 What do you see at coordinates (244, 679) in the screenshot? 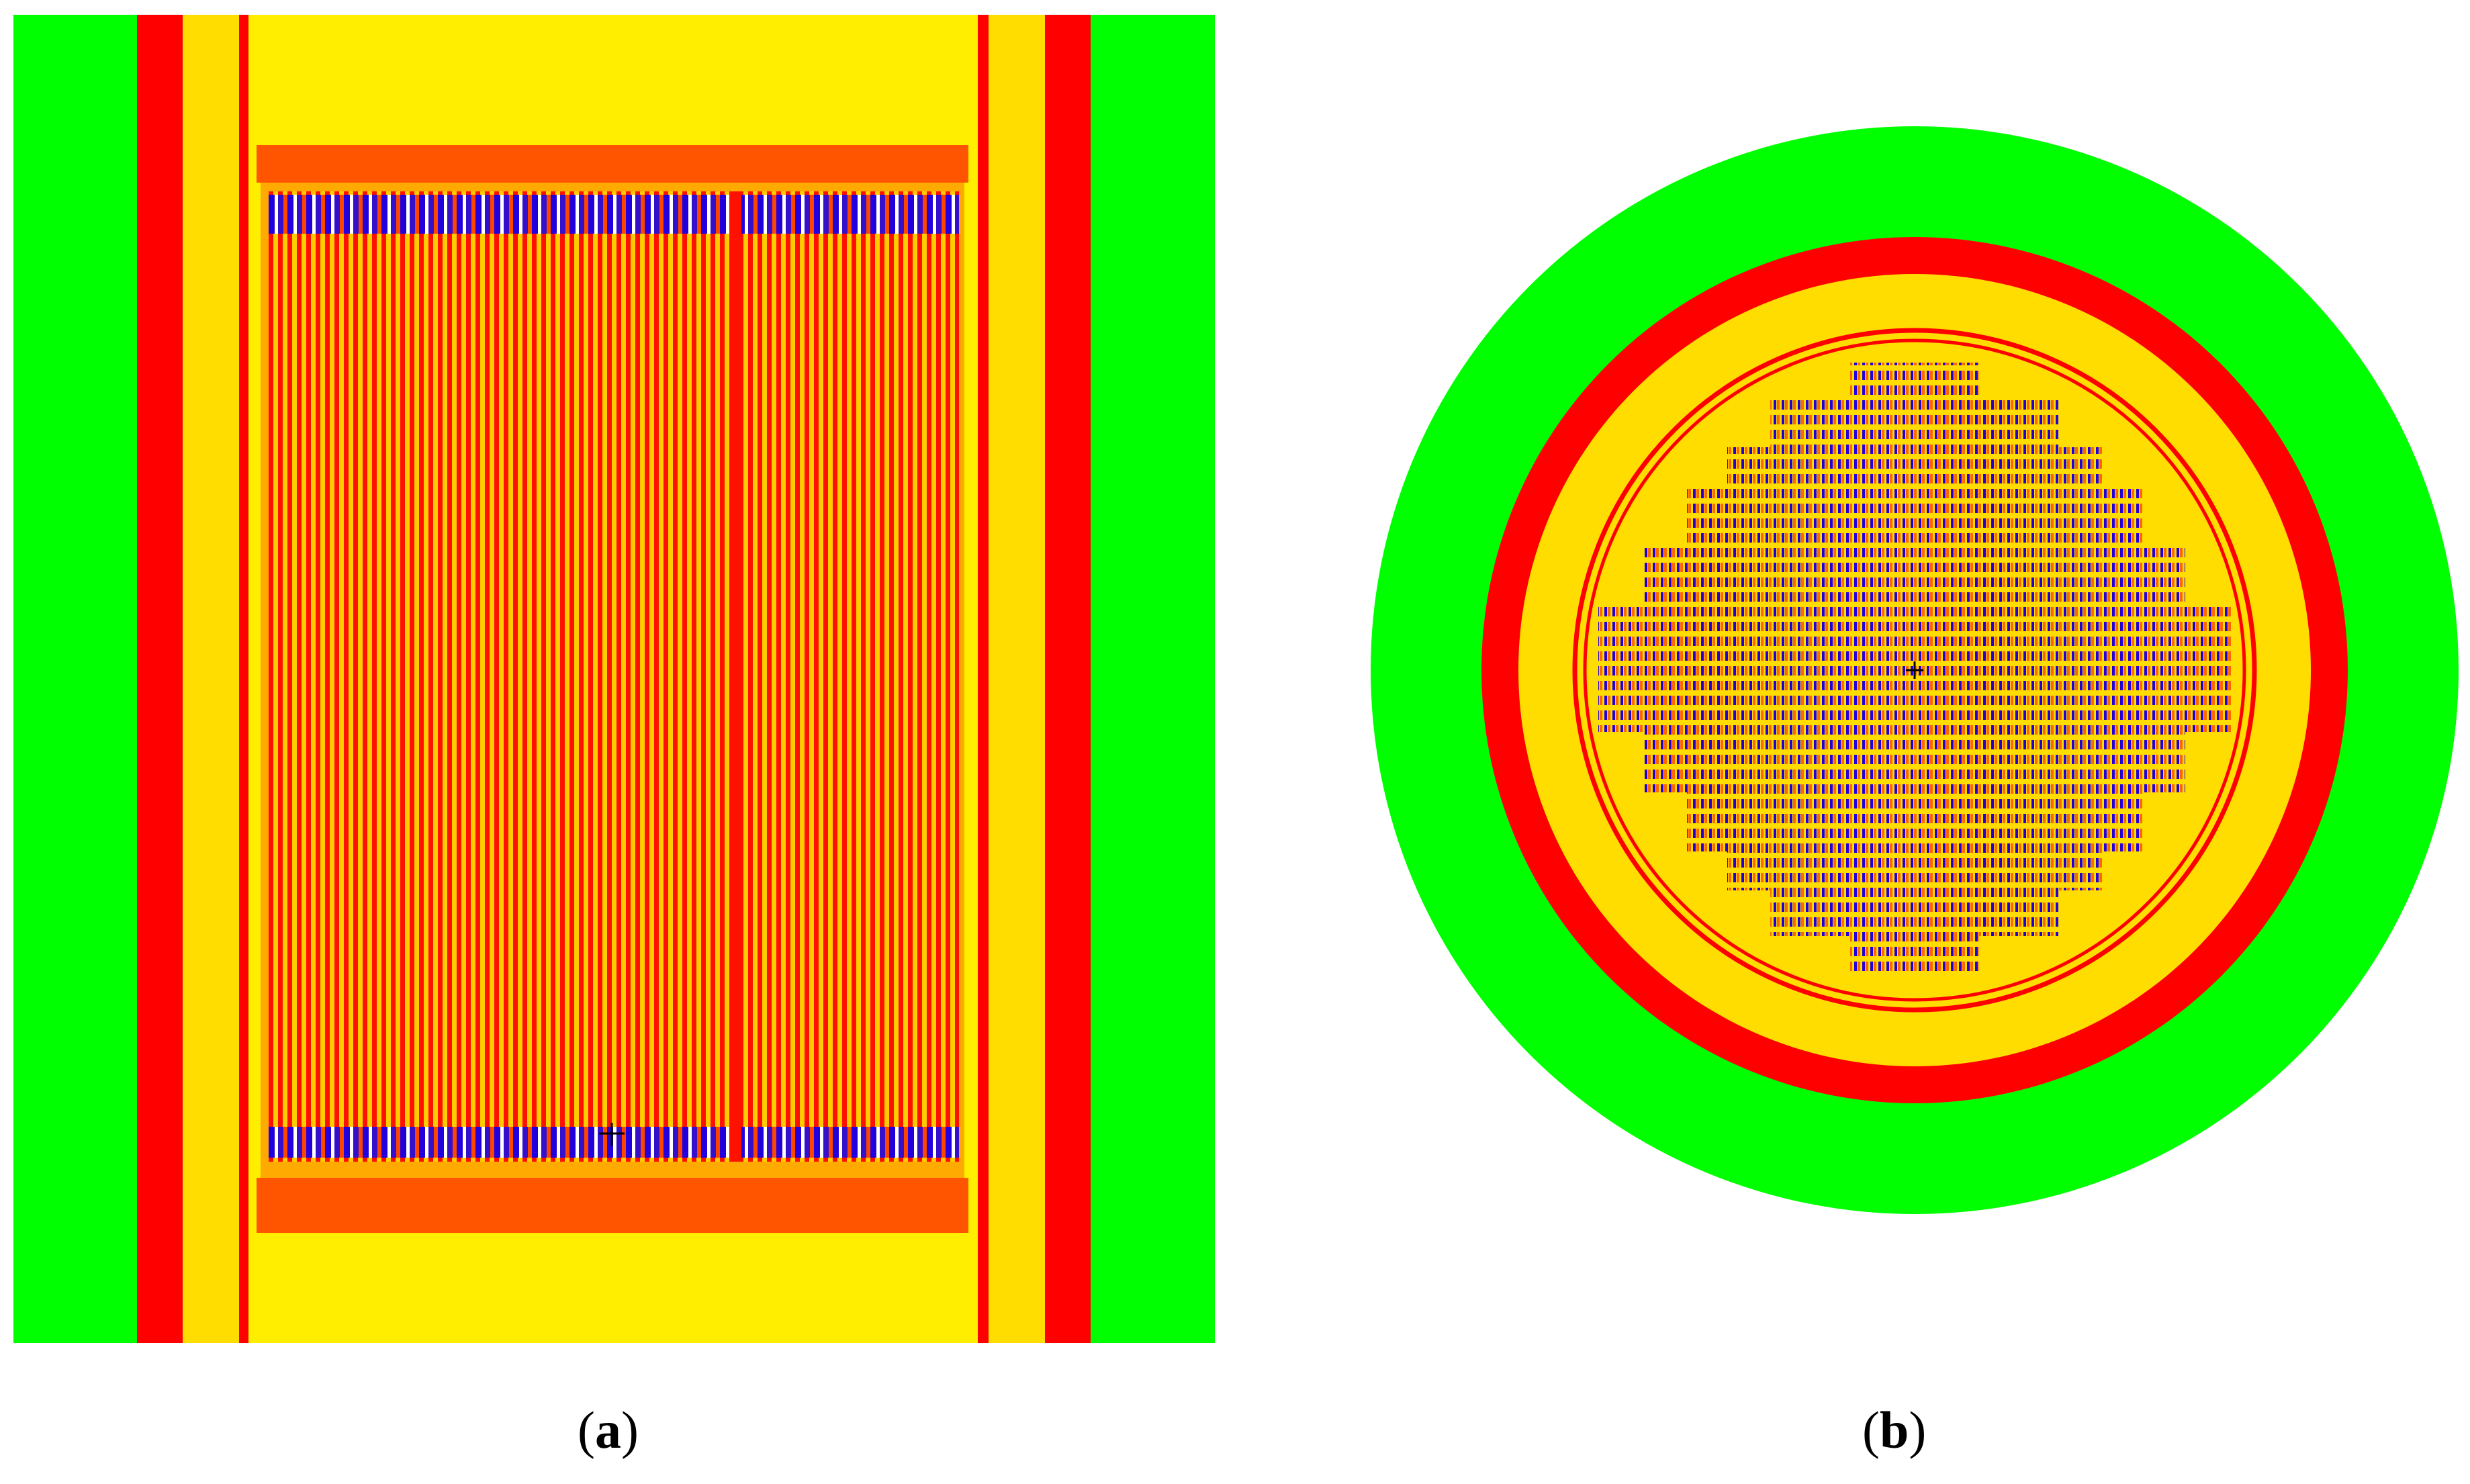
I see `vessel-wall-left` at bounding box center [244, 679].